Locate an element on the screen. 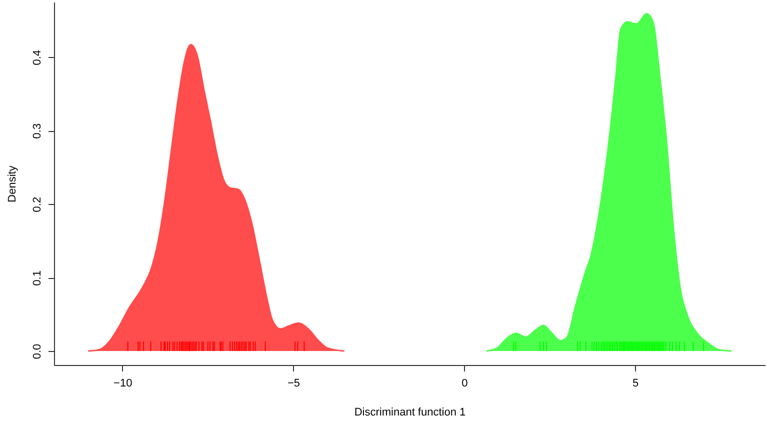 This screenshot has width=767, height=423. y-tick-label: 0.4 is located at coordinates (38, 58).